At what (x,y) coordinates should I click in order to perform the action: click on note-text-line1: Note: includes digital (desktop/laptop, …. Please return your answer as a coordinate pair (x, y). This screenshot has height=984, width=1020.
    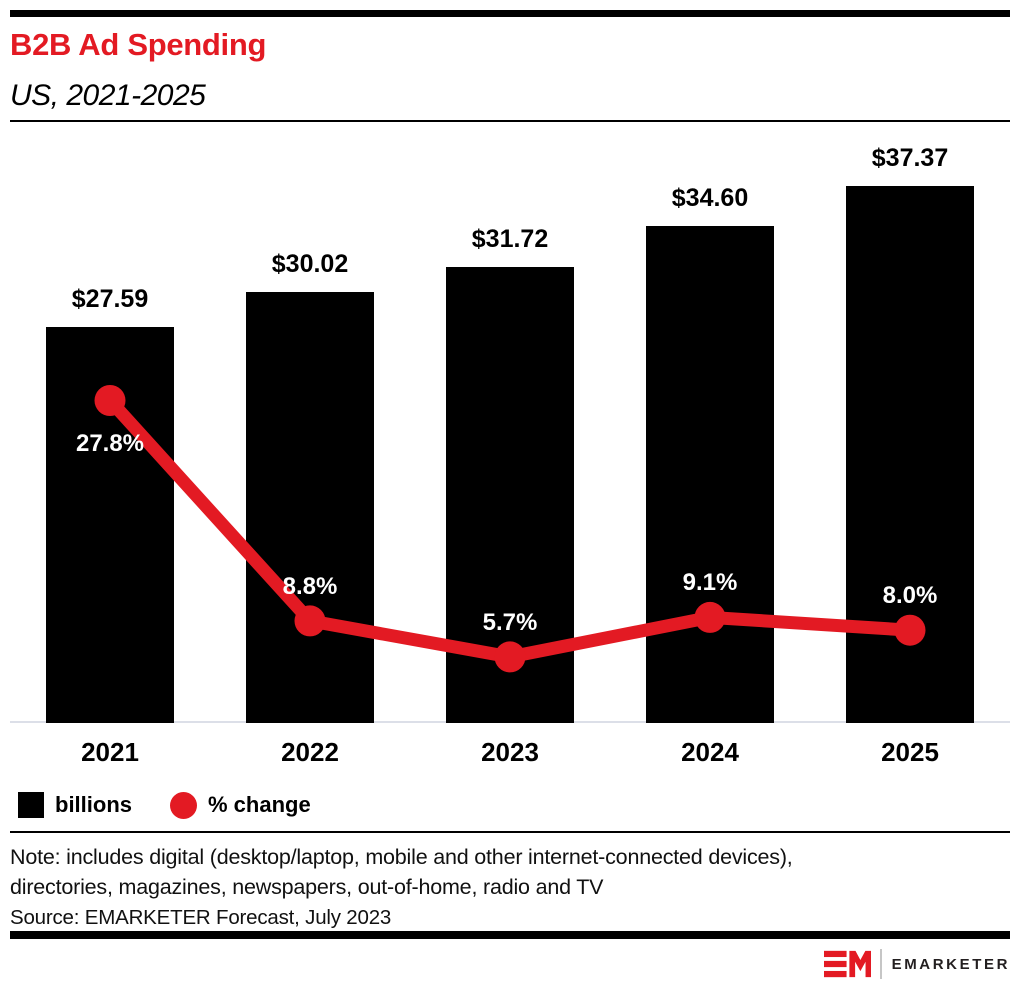
    Looking at the image, I should click on (401, 857).